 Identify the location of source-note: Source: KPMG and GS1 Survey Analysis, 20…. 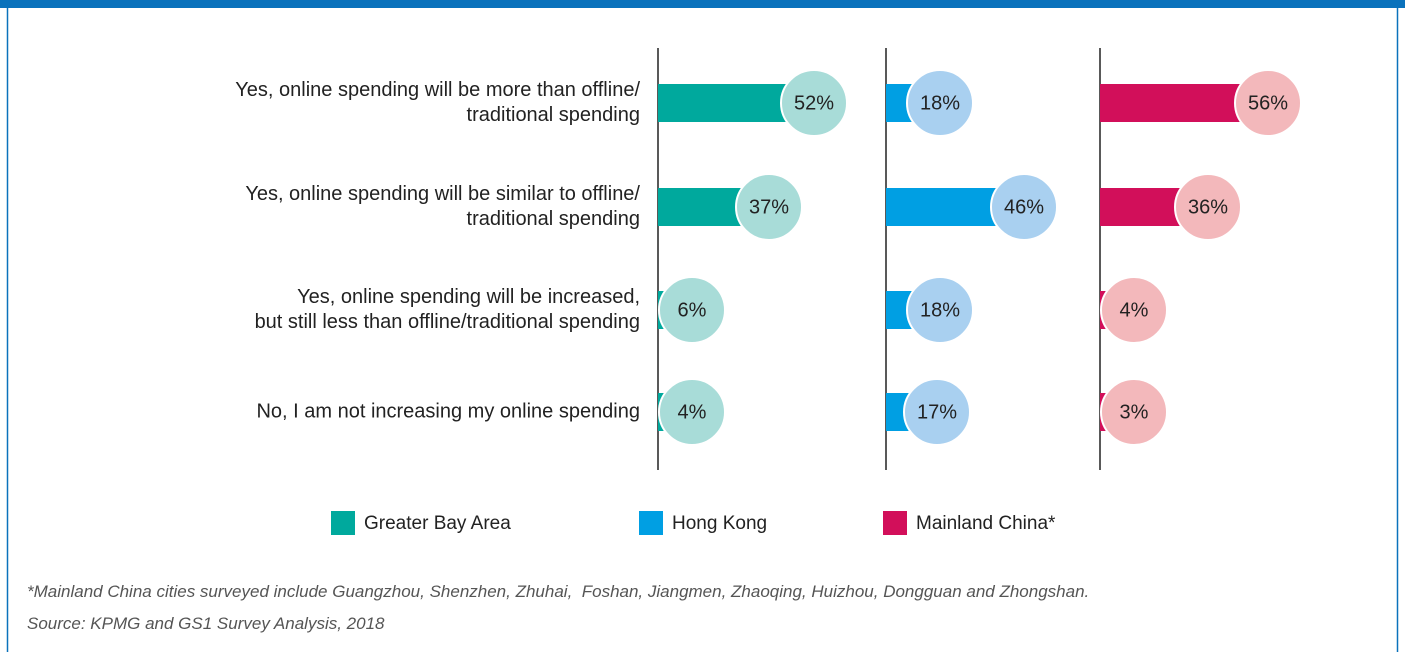
(206, 623).